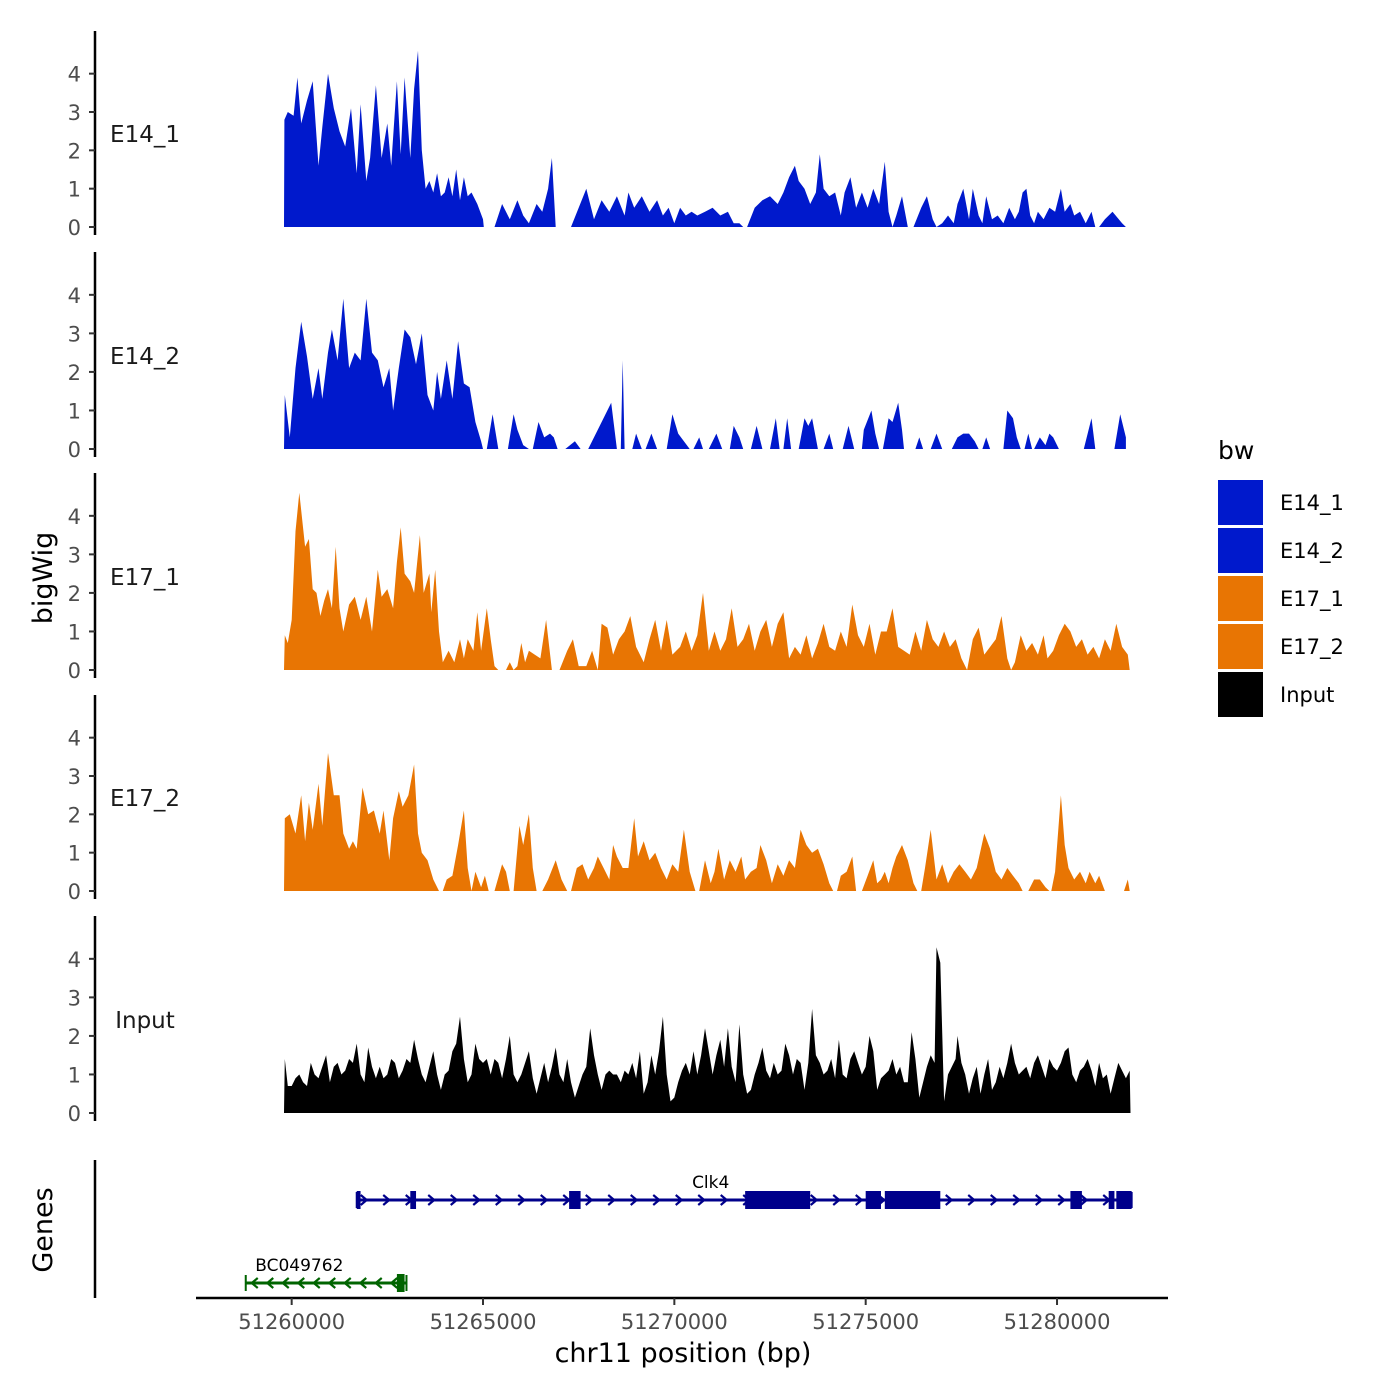  What do you see at coordinates (613, 1229) in the screenshot?
I see `genes-layer: Clk4 BC049762` at bounding box center [613, 1229].